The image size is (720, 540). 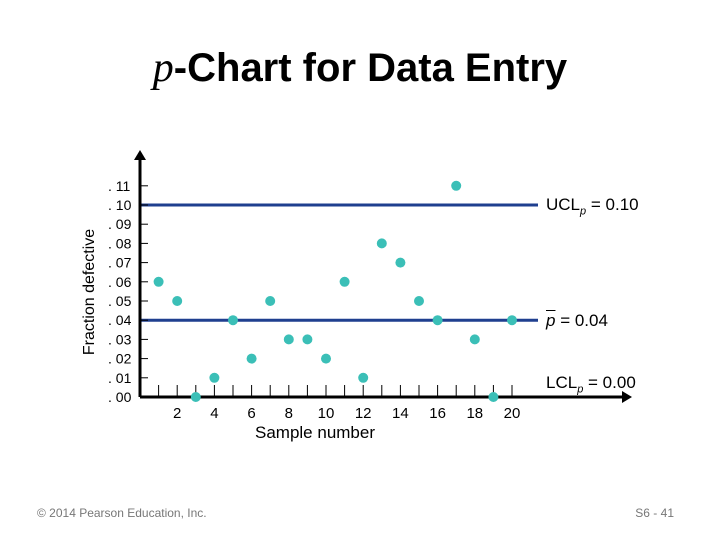 What do you see at coordinates (315, 432) in the screenshot?
I see `x-axis-label: Sample number` at bounding box center [315, 432].